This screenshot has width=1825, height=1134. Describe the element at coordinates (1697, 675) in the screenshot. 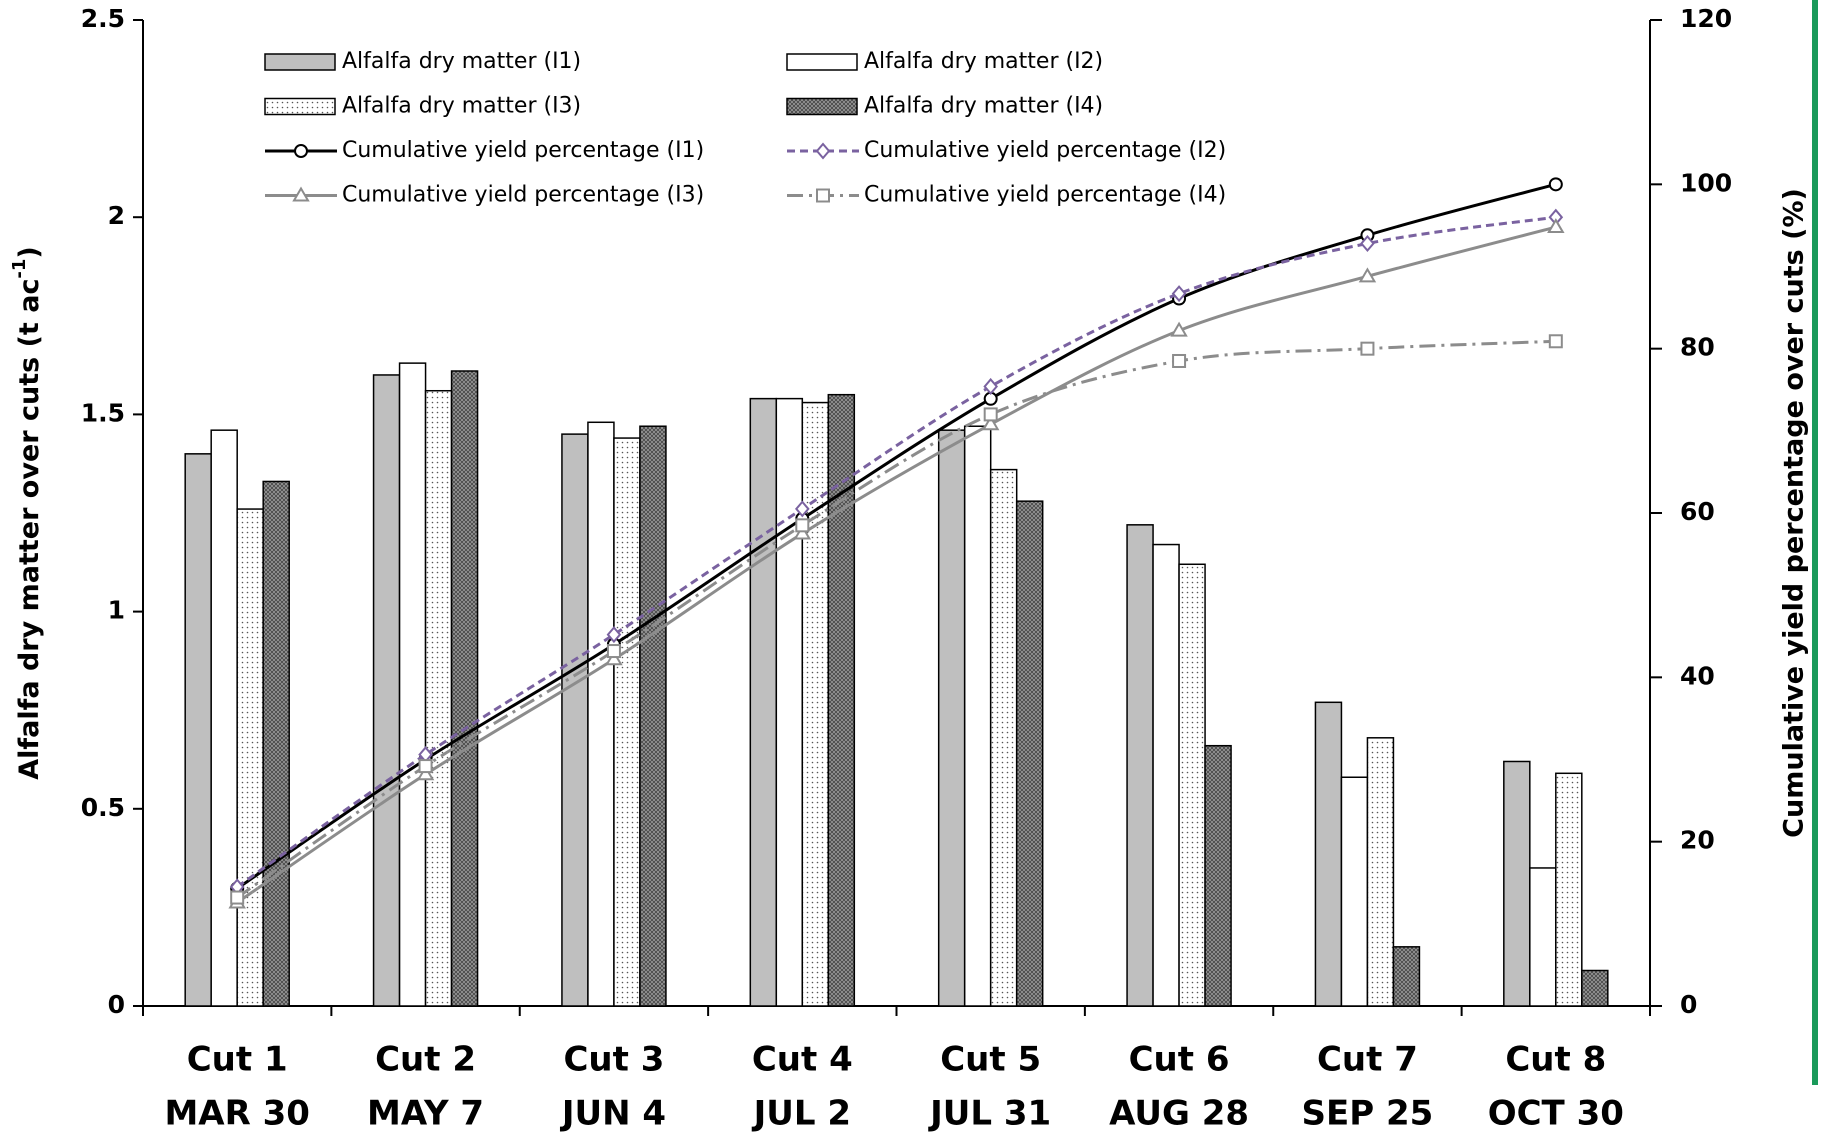

I see `y2-tick-label: 40` at that location.